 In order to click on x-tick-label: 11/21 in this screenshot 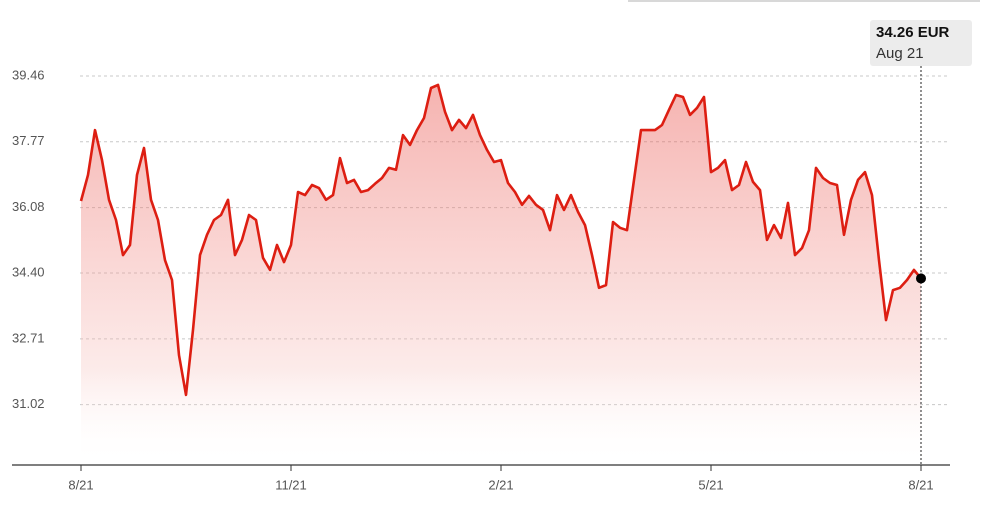, I will do `click(291, 484)`.